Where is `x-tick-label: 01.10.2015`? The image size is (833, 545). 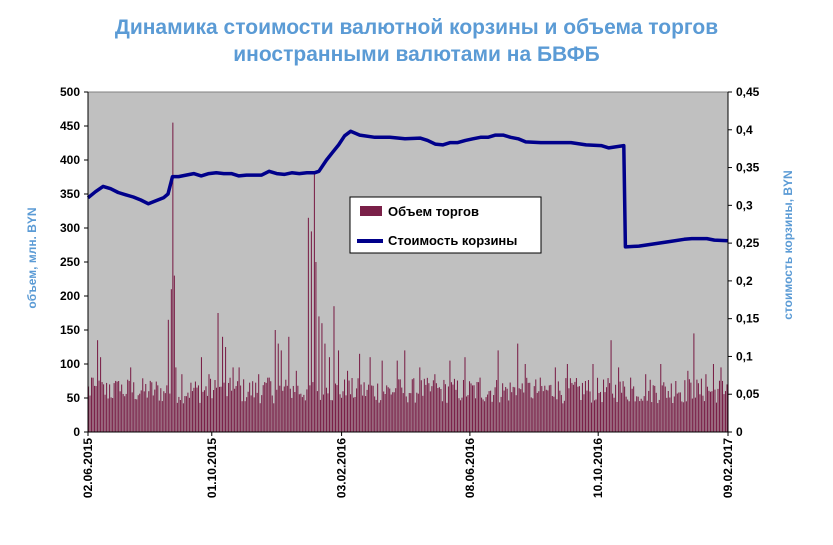 x-tick-label: 01.10.2015 is located at coordinates (212, 468).